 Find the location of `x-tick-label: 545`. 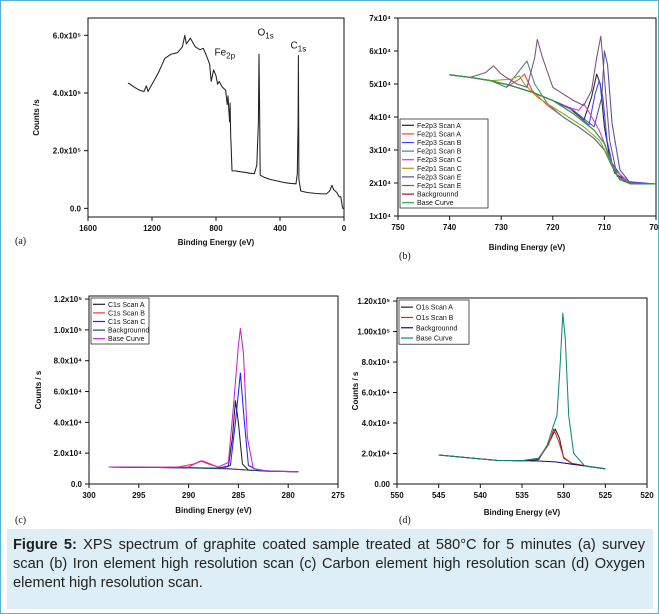

x-tick-label: 545 is located at coordinates (439, 495).